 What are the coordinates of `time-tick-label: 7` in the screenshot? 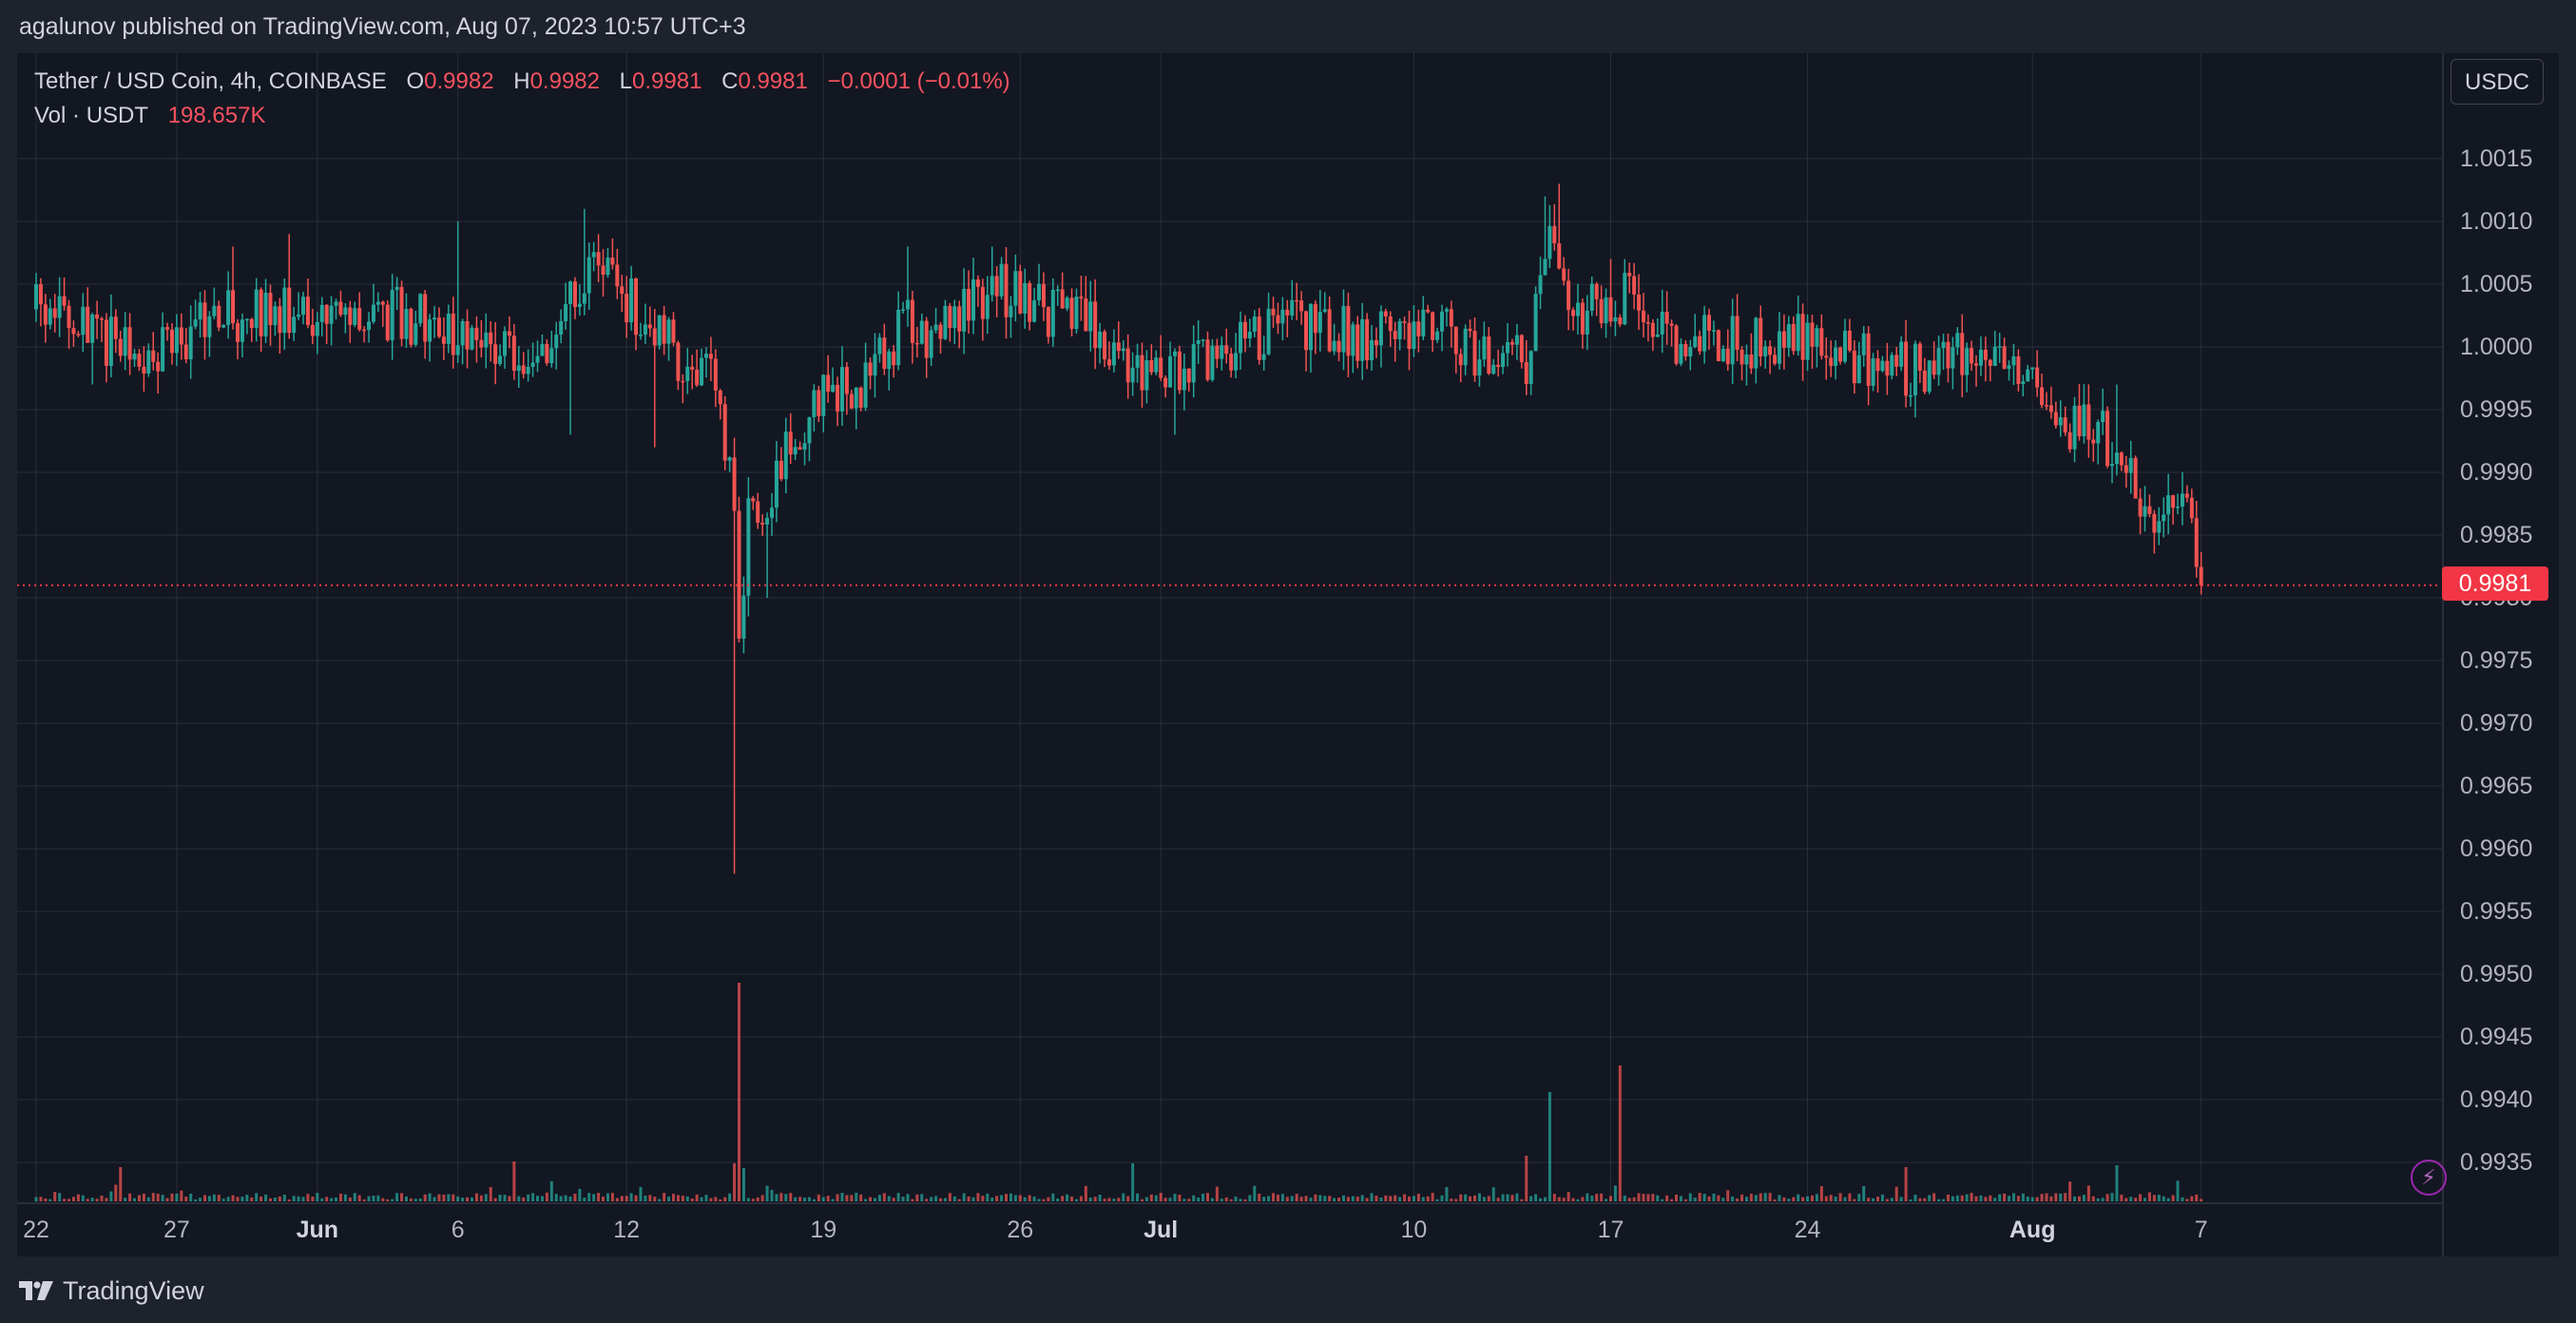 It's located at (2201, 1230).